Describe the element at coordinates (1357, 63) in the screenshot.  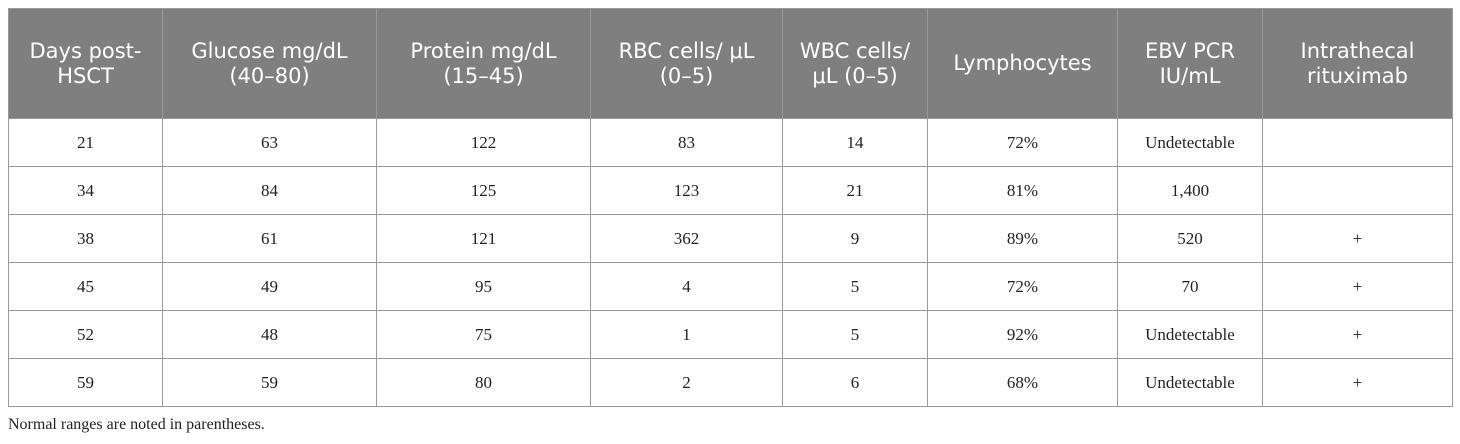
I see `column-header: Intrathecal rituximab` at that location.